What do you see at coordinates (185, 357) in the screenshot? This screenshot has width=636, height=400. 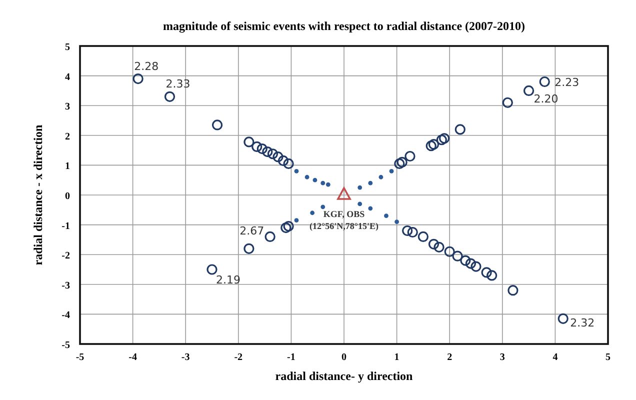 I see `x-tick-label: -3` at bounding box center [185, 357].